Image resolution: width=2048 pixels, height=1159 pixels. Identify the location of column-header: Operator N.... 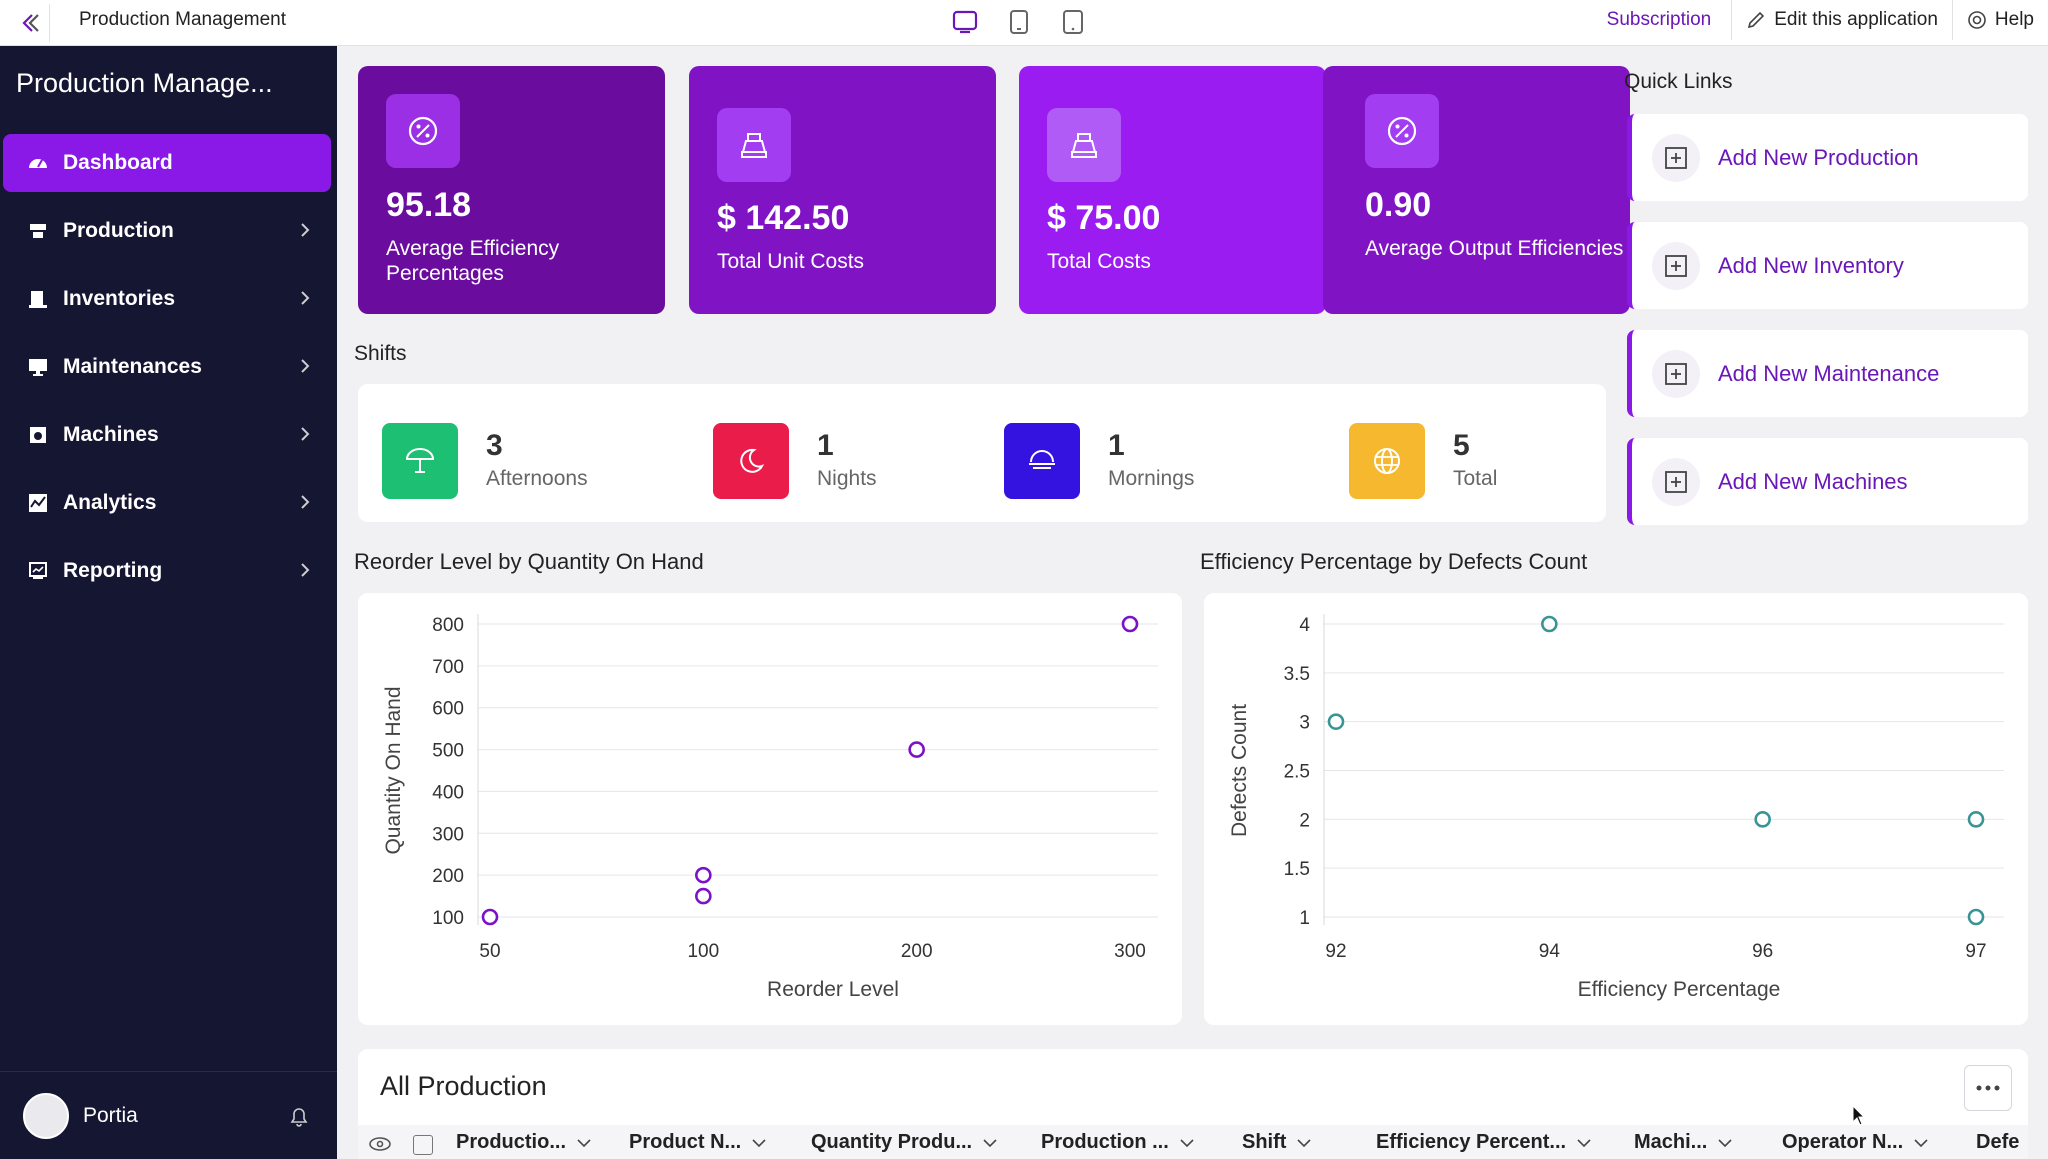
(1855, 1142).